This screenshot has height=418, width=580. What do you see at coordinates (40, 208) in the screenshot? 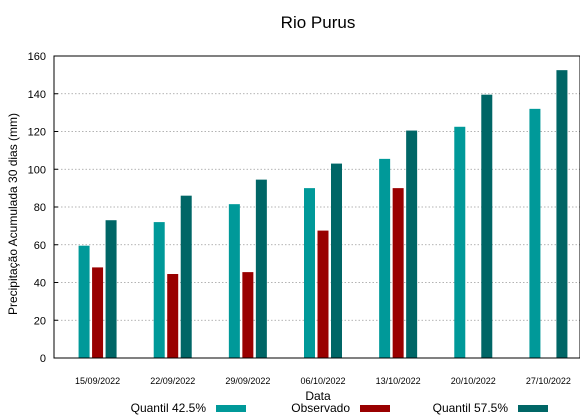
I see `y-tick-label: 80` at bounding box center [40, 208].